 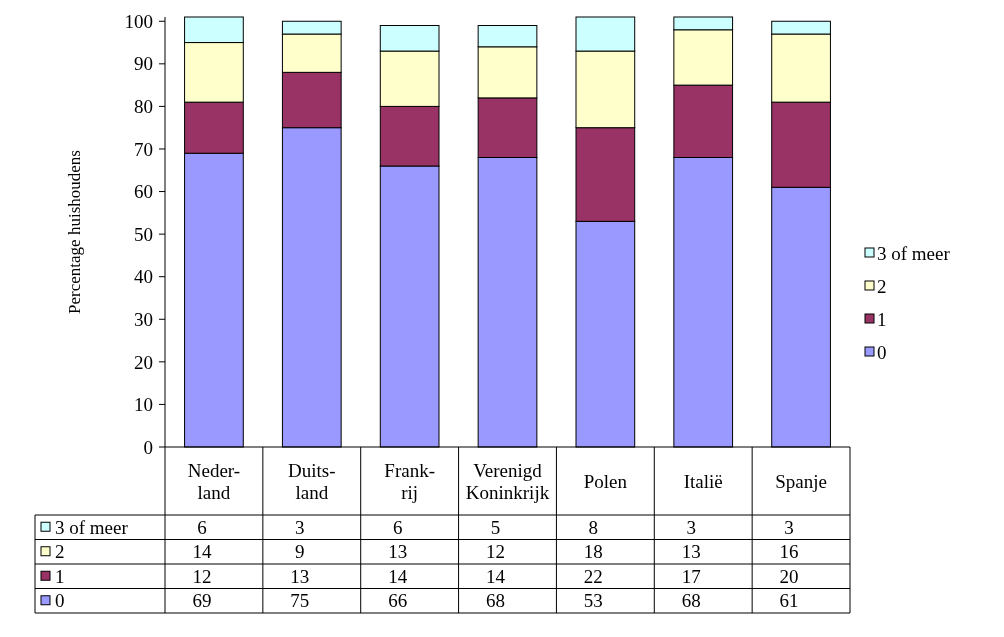 I want to click on x-tick-label: Duits- land, so click(x=312, y=481).